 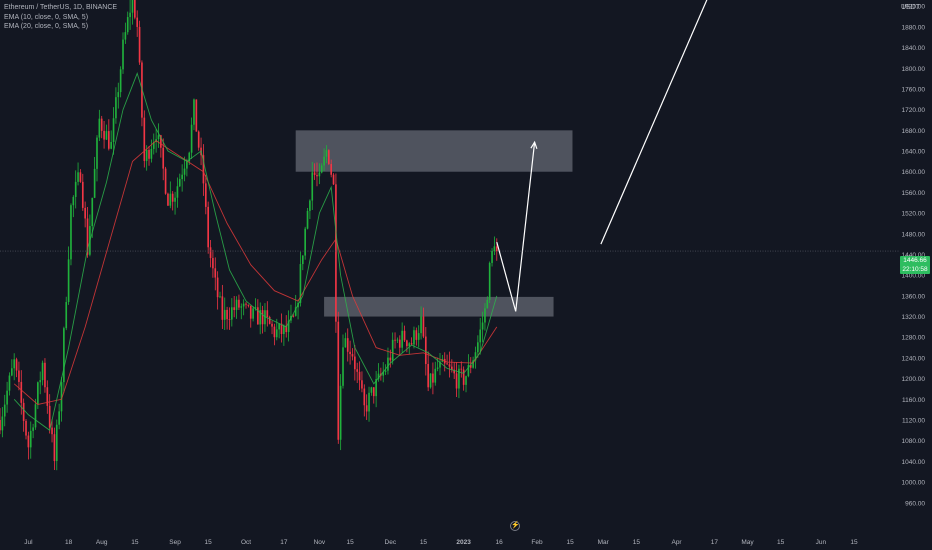 What do you see at coordinates (246, 542) in the screenshot?
I see `time-tick-label: Oct` at bounding box center [246, 542].